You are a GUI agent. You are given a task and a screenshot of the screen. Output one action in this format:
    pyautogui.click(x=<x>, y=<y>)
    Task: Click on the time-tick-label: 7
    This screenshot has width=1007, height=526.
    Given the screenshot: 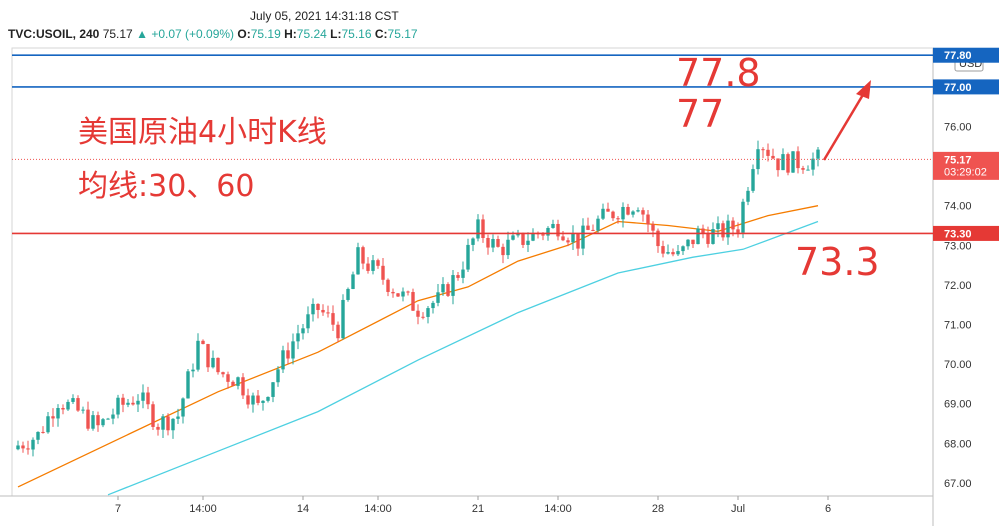 What is the action you would take?
    pyautogui.click(x=118, y=509)
    